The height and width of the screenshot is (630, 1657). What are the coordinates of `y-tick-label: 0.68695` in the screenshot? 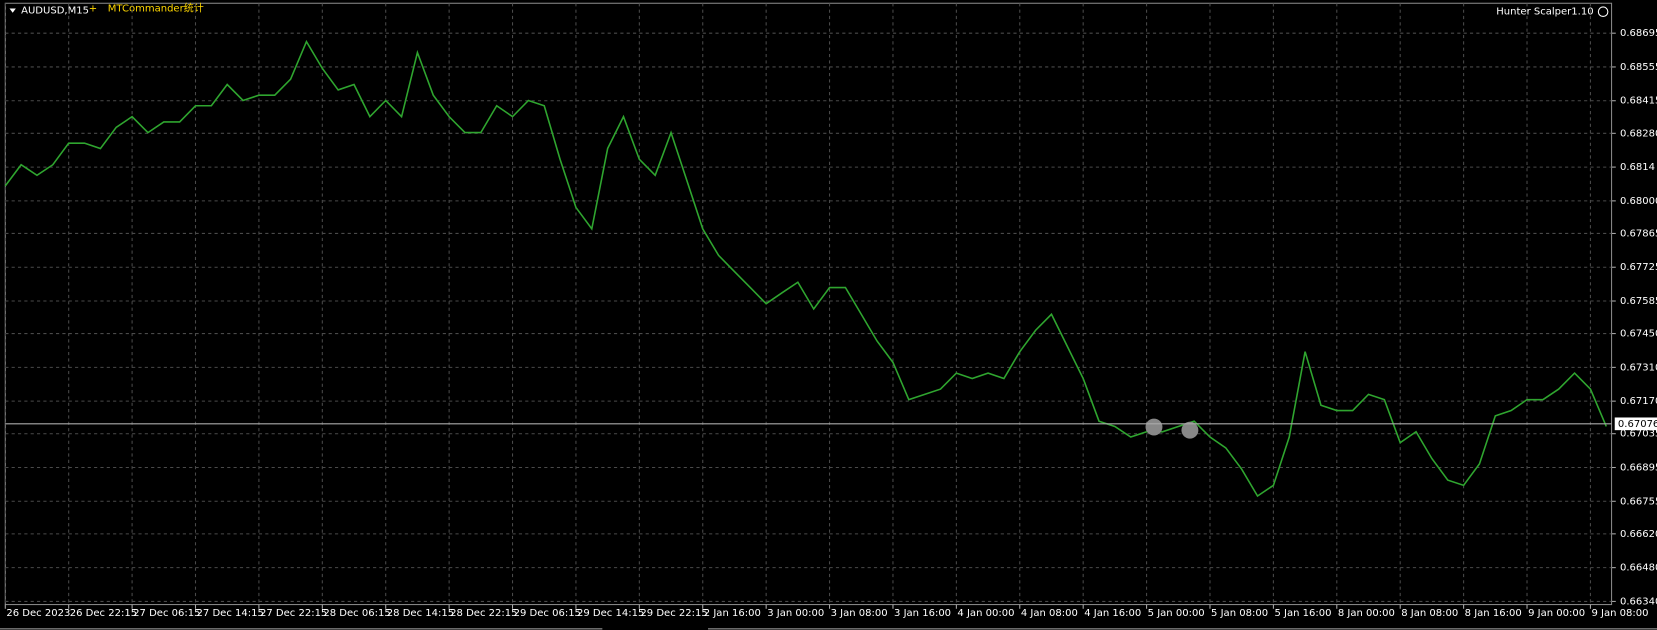 It's located at (1638, 33).